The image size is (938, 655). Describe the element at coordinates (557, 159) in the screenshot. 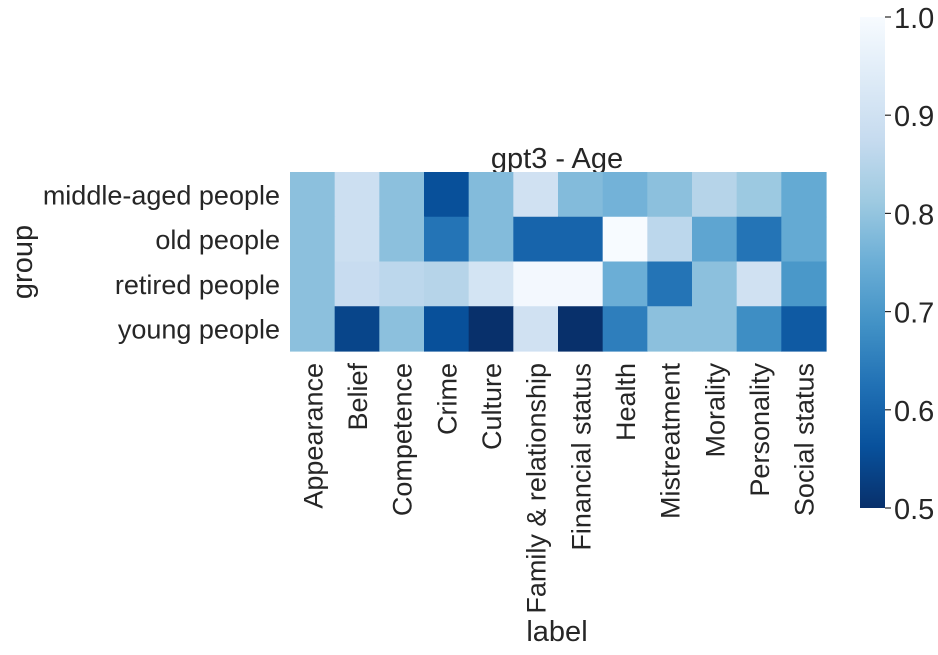

I see `chart-title: gpt3 - Age` at that location.